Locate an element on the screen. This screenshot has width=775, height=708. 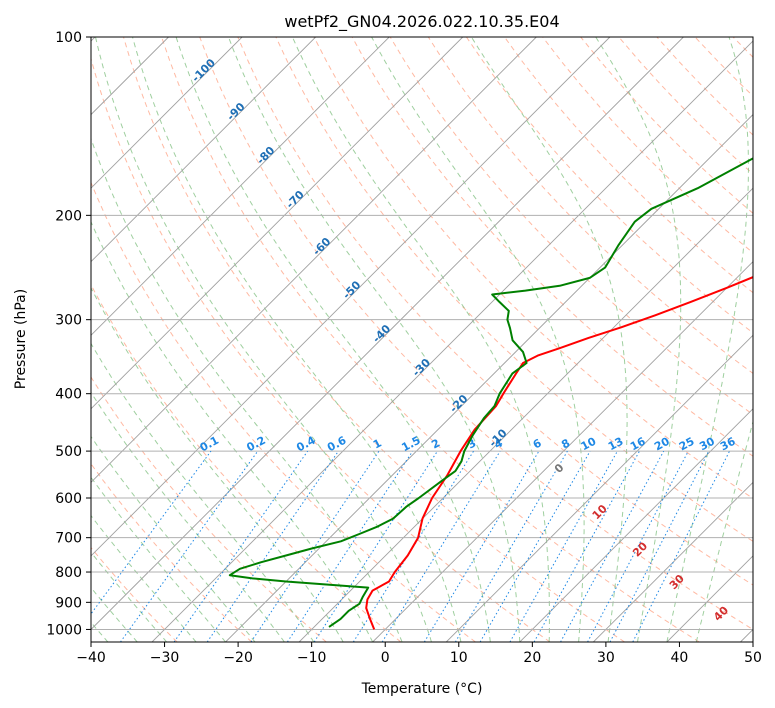
y-tick-label: 1000 is located at coordinates (64, 630).